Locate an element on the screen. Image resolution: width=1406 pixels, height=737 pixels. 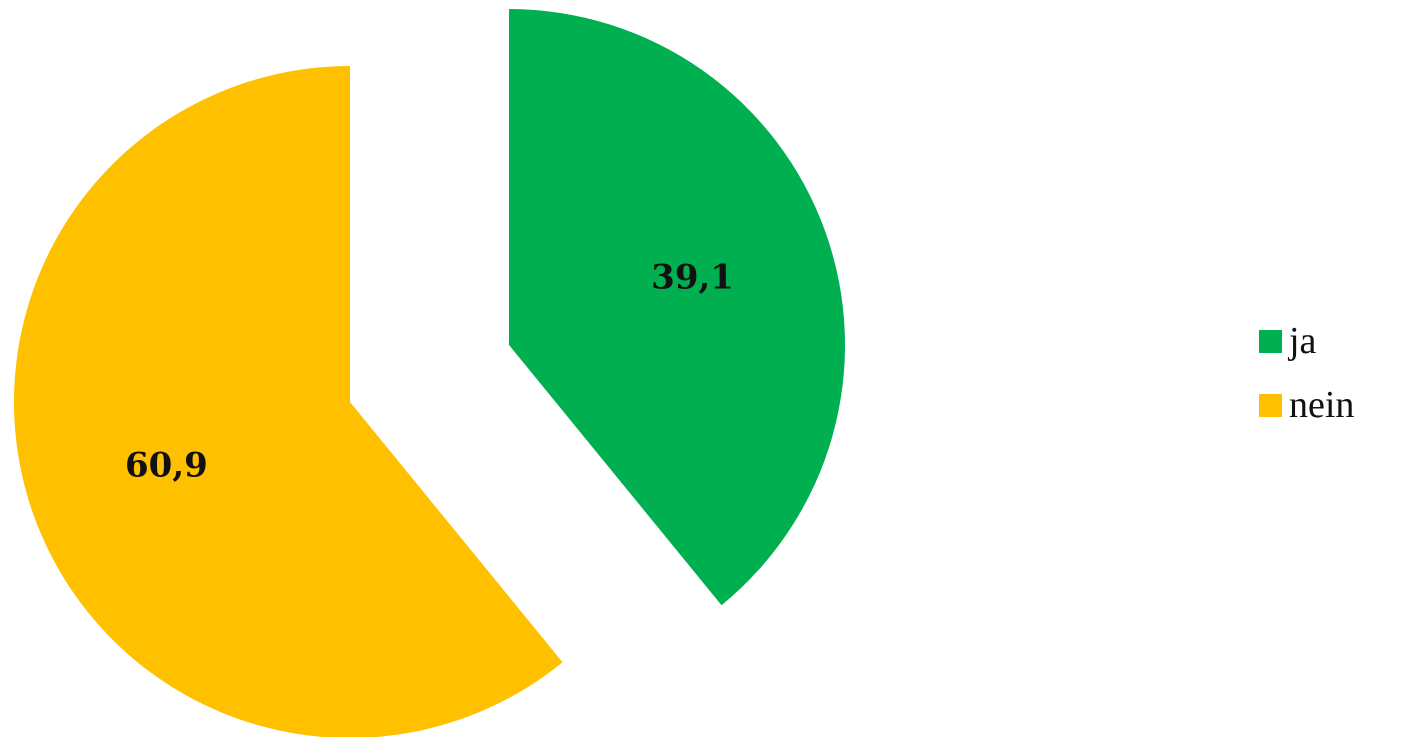
legend-swatch-nein is located at coordinates (1270, 405).